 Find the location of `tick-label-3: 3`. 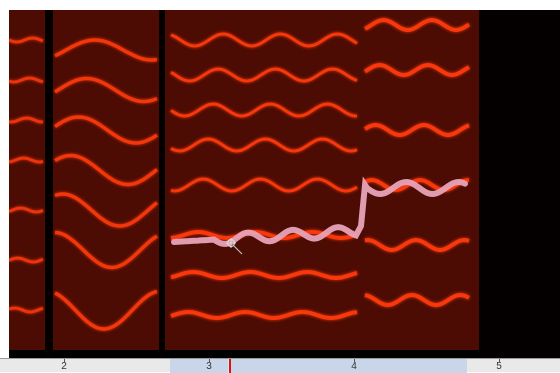

tick-label-3: 3 is located at coordinates (209, 366).